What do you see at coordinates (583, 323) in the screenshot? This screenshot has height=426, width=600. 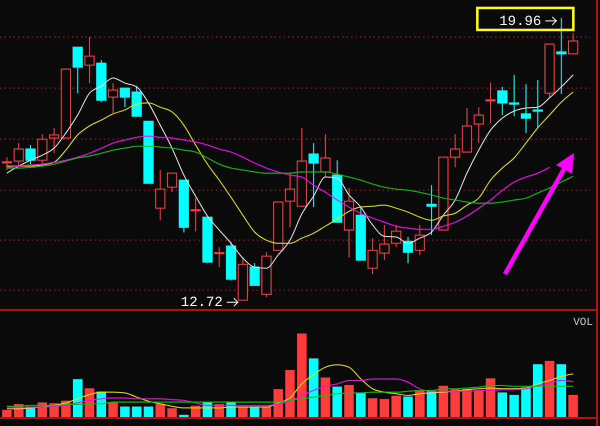 I see `text: VOL` at bounding box center [583, 323].